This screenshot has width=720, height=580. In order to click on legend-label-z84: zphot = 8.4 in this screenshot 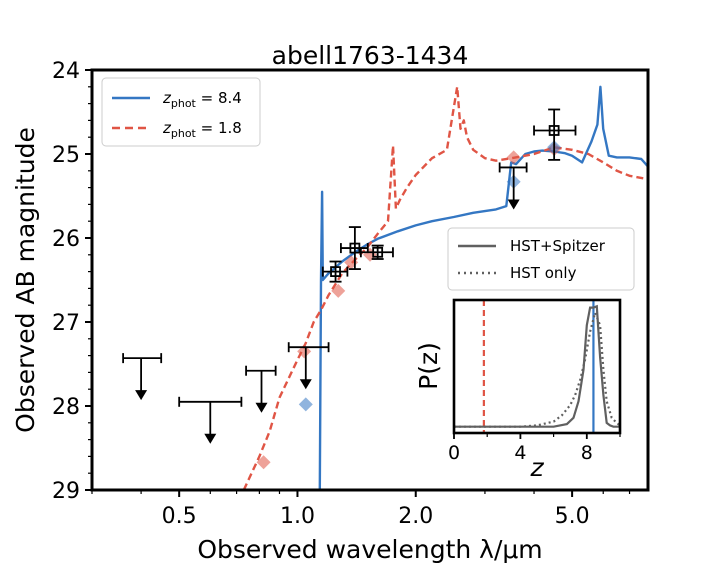, I will do `click(202, 99)`.